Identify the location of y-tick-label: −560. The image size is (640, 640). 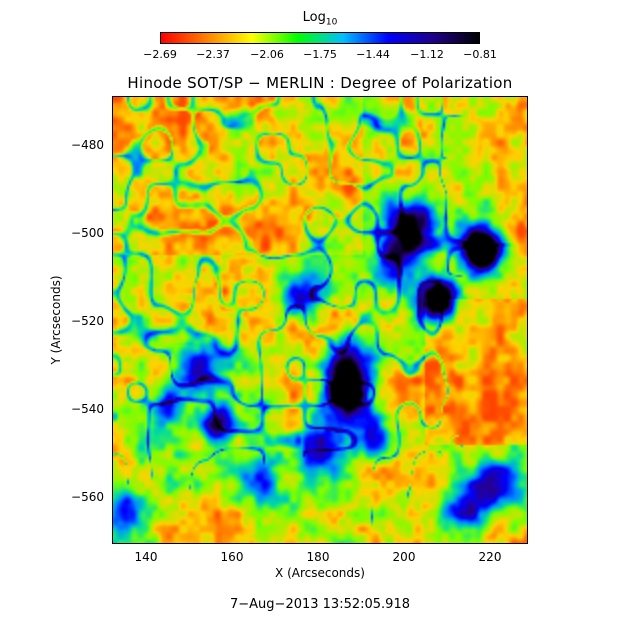
(87, 497).